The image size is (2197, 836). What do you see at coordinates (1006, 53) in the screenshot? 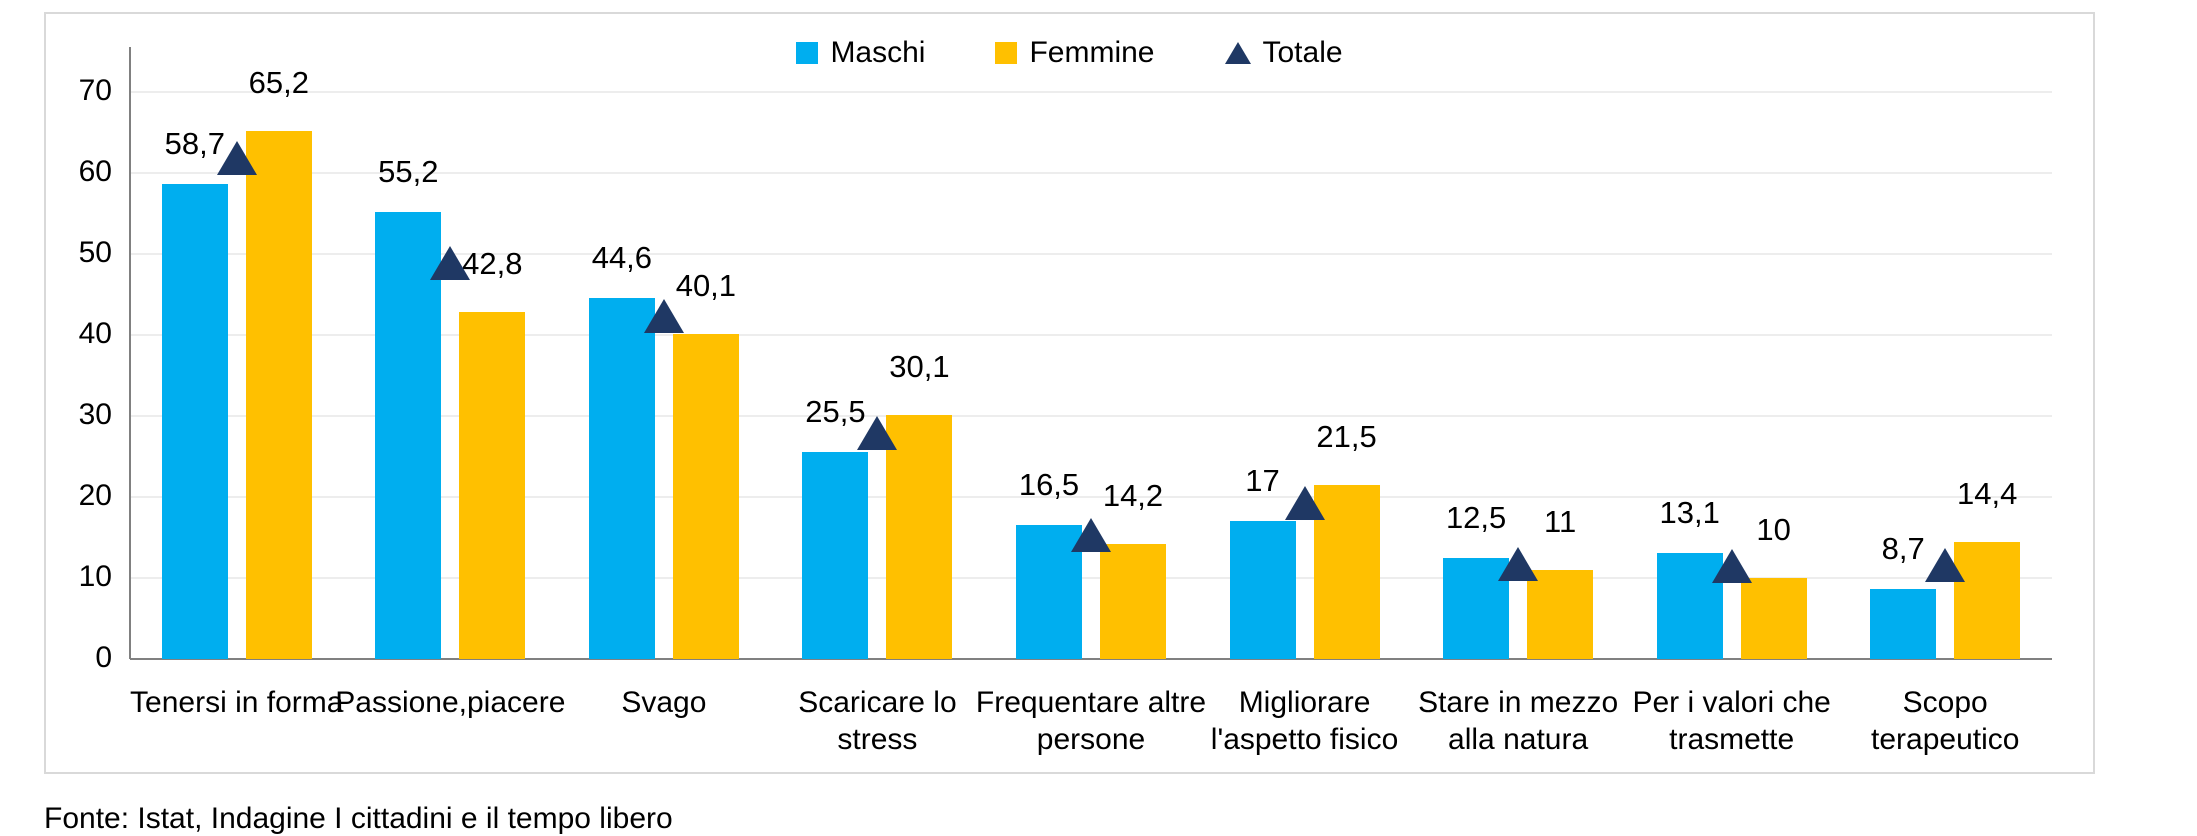
I see `femmine-swatch-icon` at bounding box center [1006, 53].